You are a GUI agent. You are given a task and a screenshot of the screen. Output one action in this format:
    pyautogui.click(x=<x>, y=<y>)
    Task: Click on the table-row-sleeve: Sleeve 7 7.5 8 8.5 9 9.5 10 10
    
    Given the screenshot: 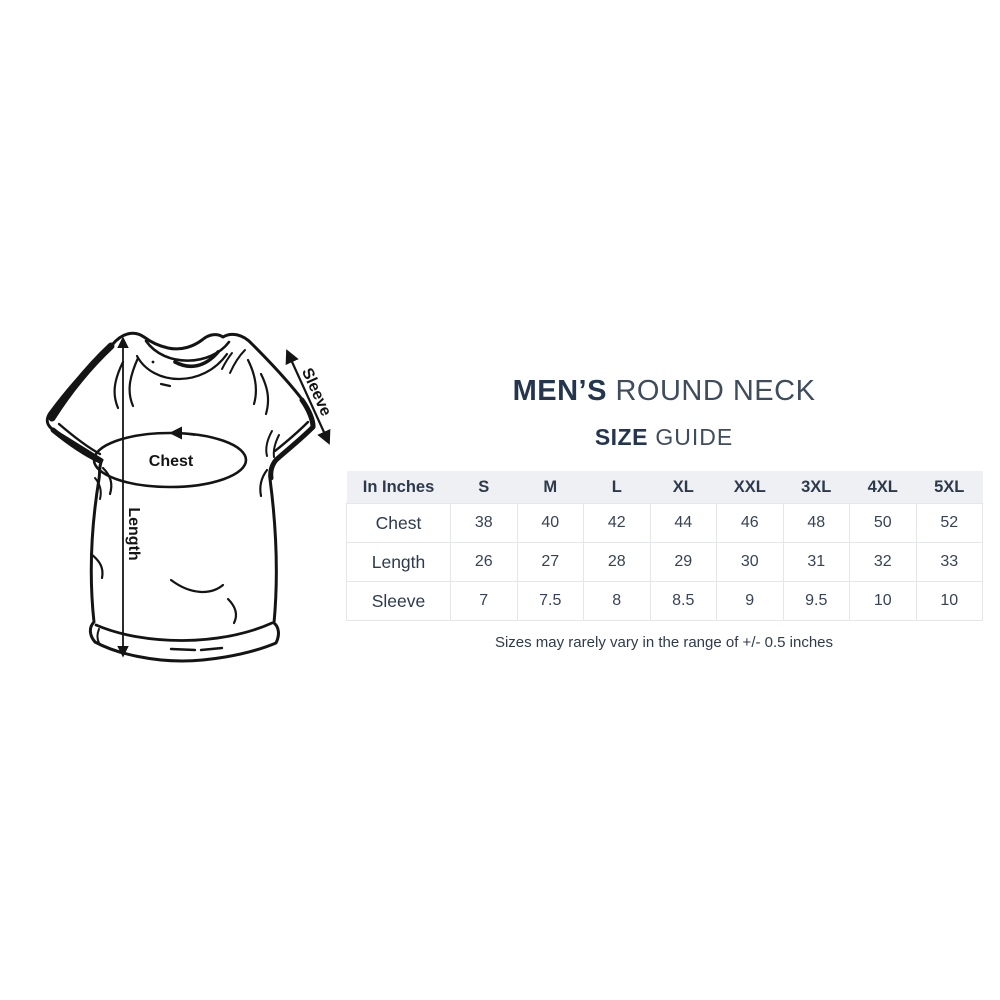 What is the action you would take?
    pyautogui.click(x=664, y=601)
    